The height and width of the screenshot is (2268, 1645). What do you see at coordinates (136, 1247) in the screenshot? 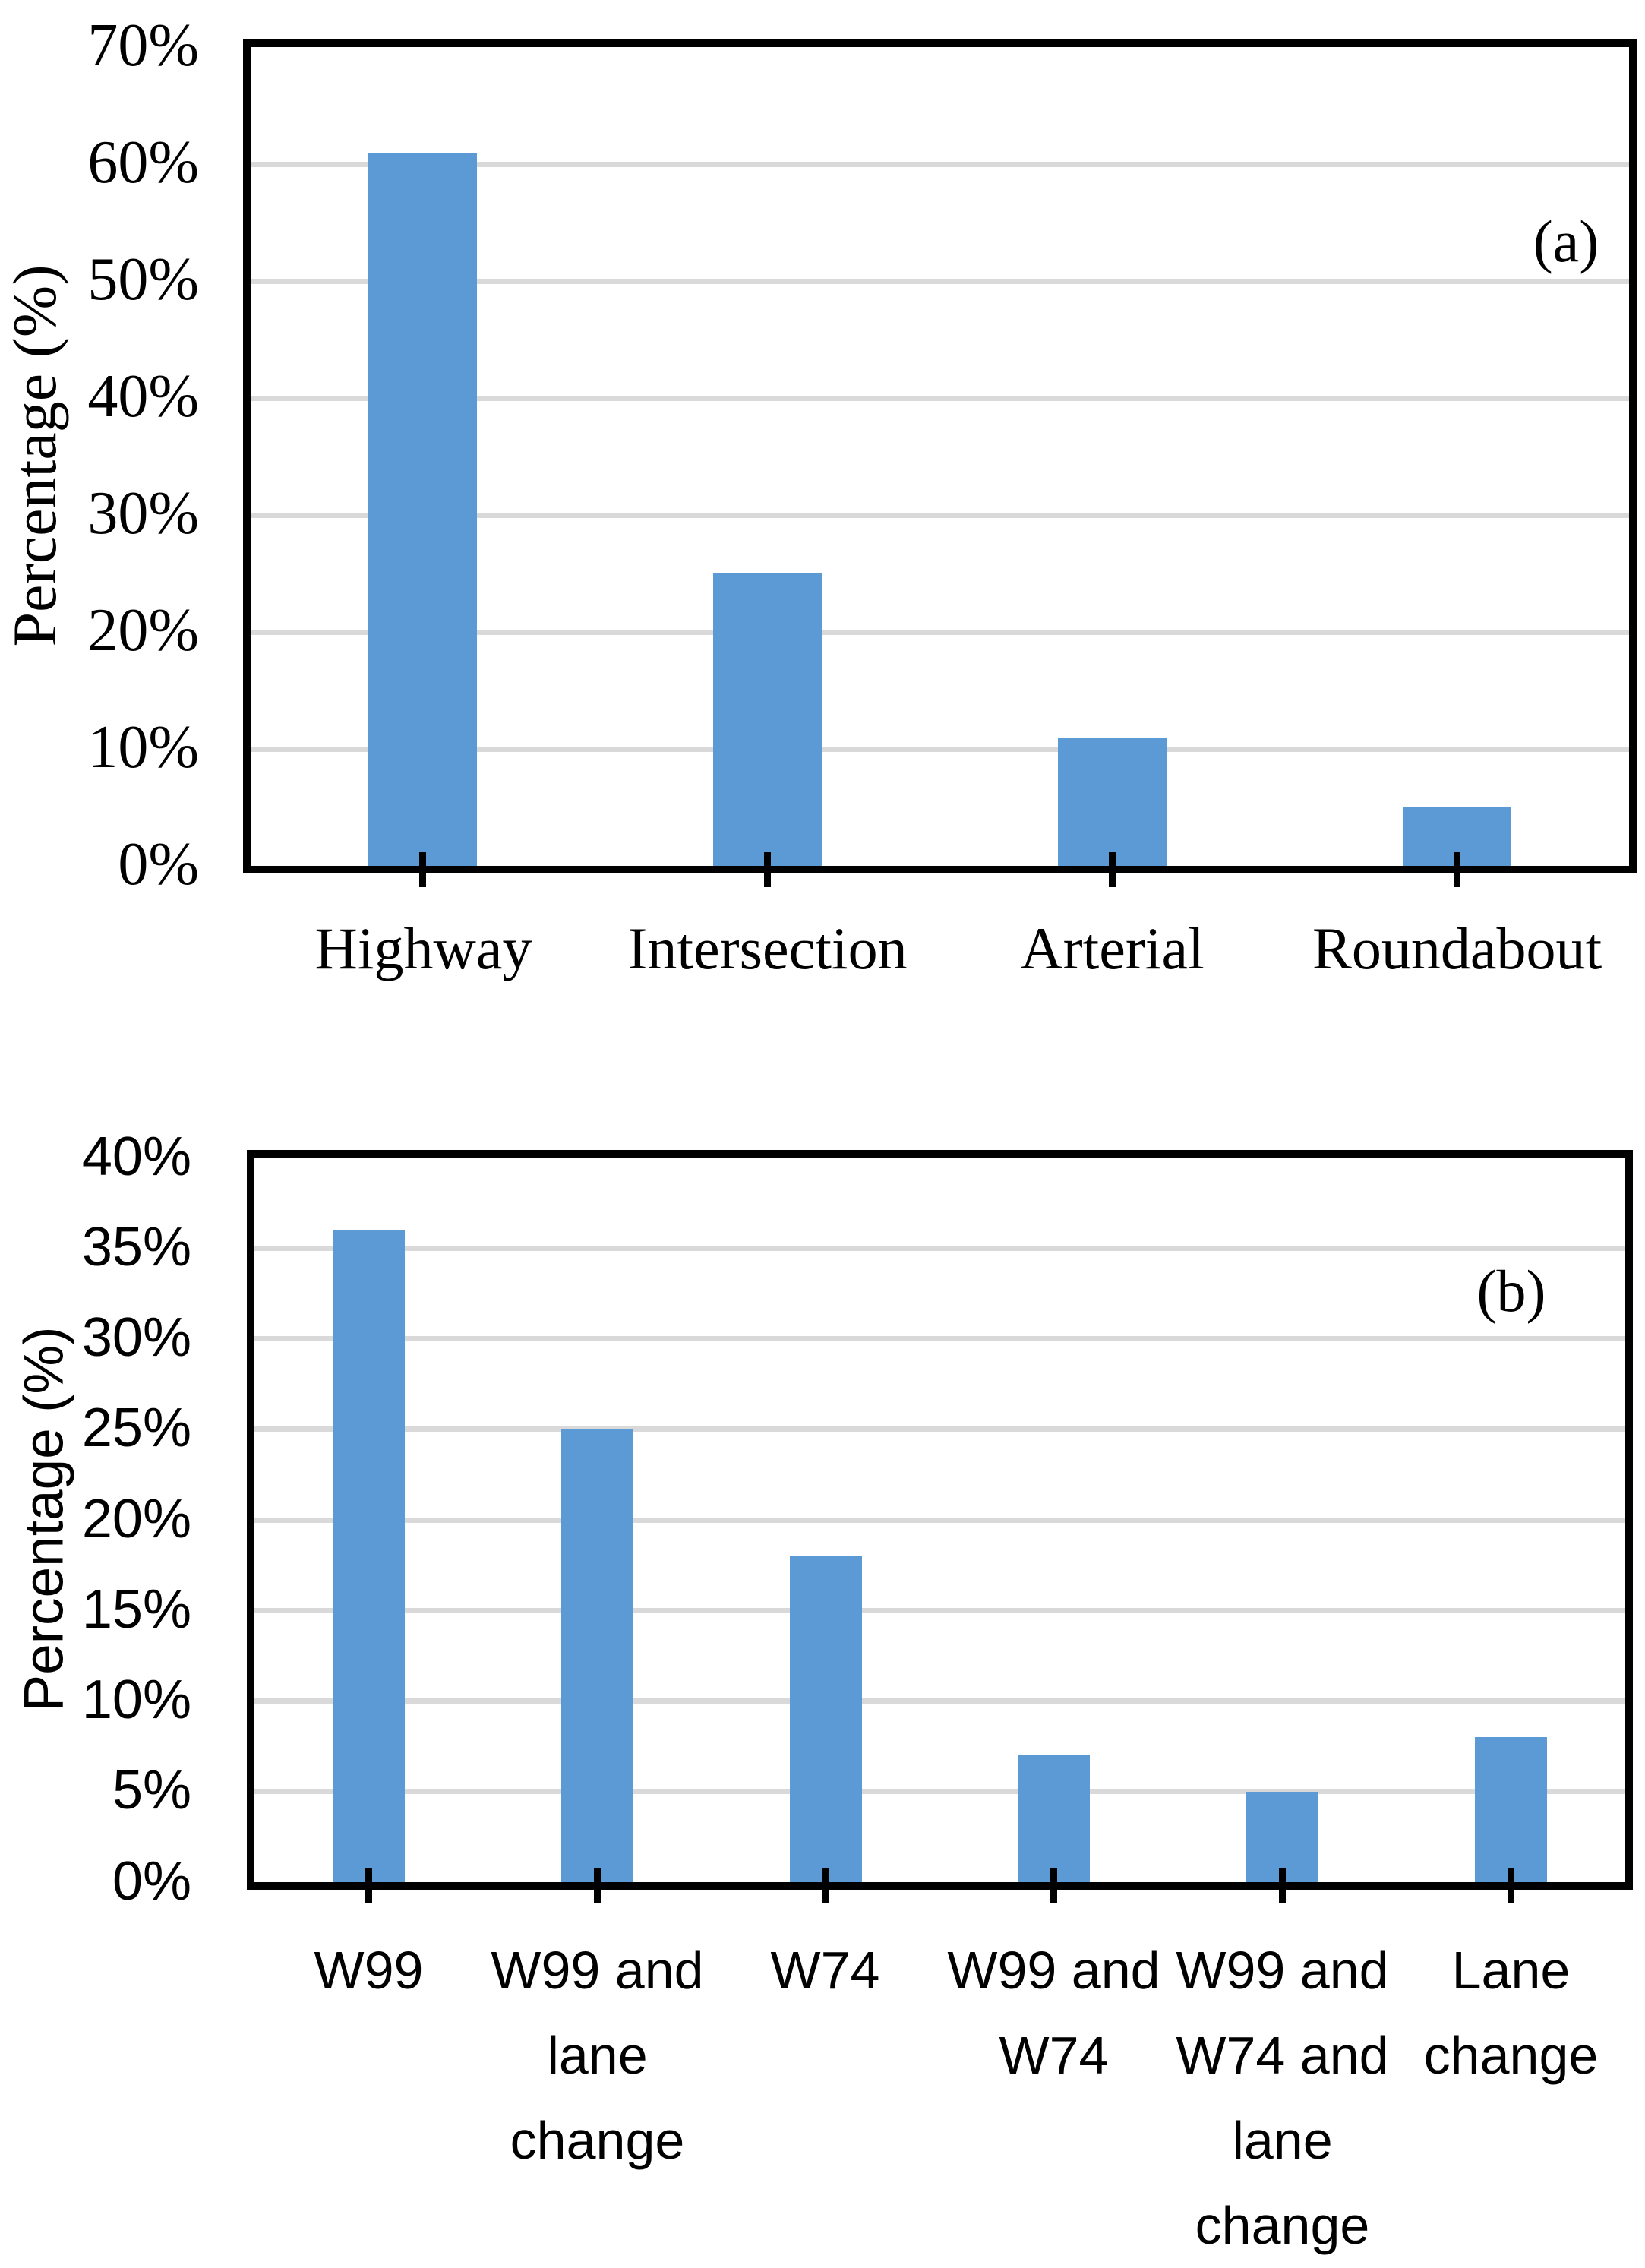
I see `y-tick-label-35: 35%` at bounding box center [136, 1247].